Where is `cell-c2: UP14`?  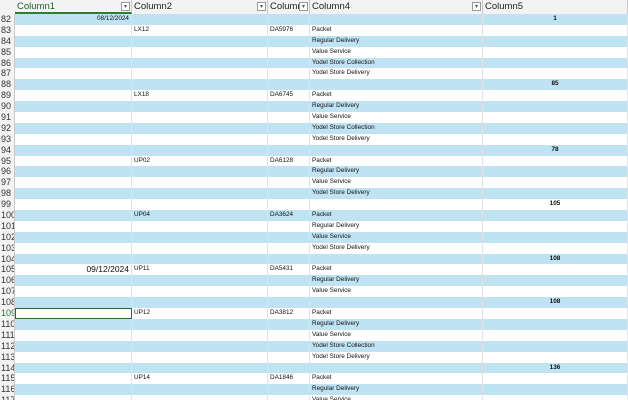 cell-c2: UP14 is located at coordinates (200, 379).